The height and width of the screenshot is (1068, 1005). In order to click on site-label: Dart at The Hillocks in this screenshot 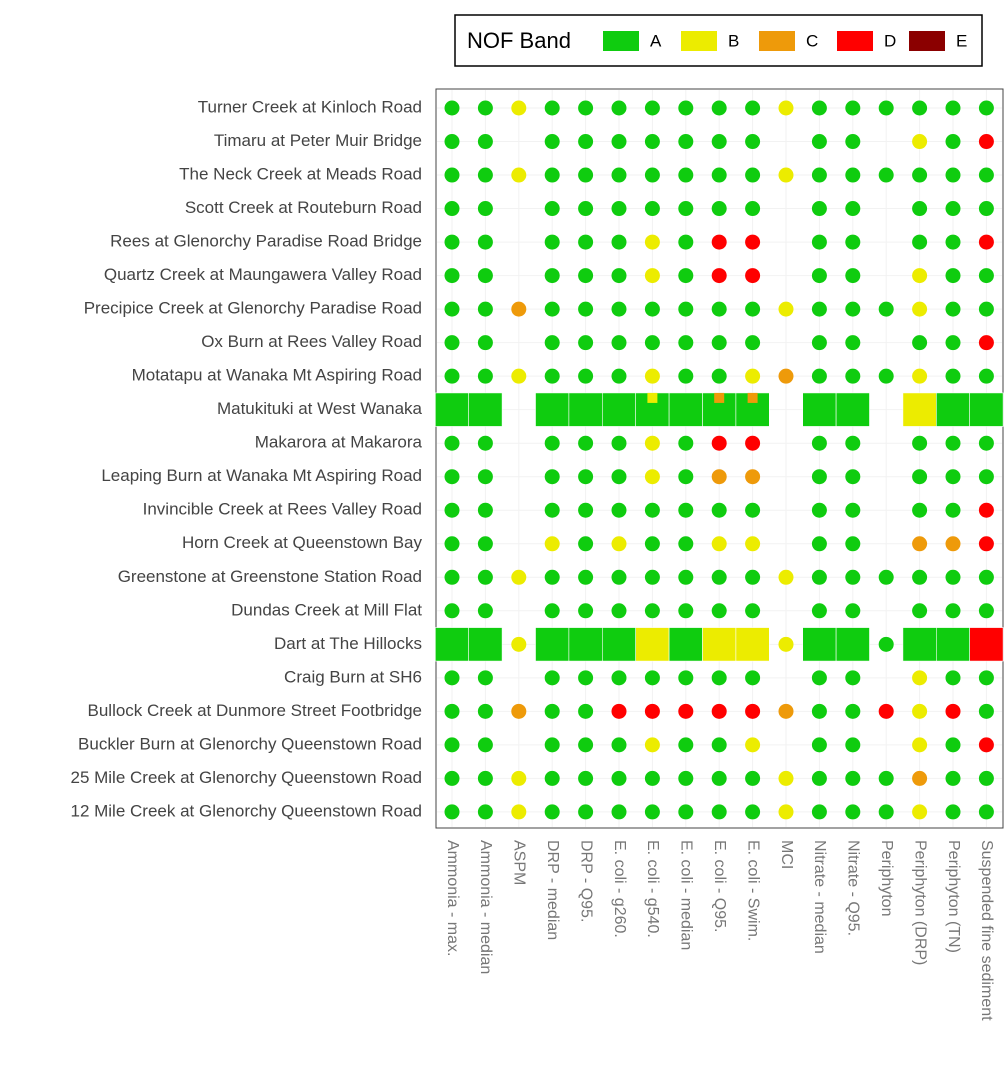, I will do `click(348, 643)`.